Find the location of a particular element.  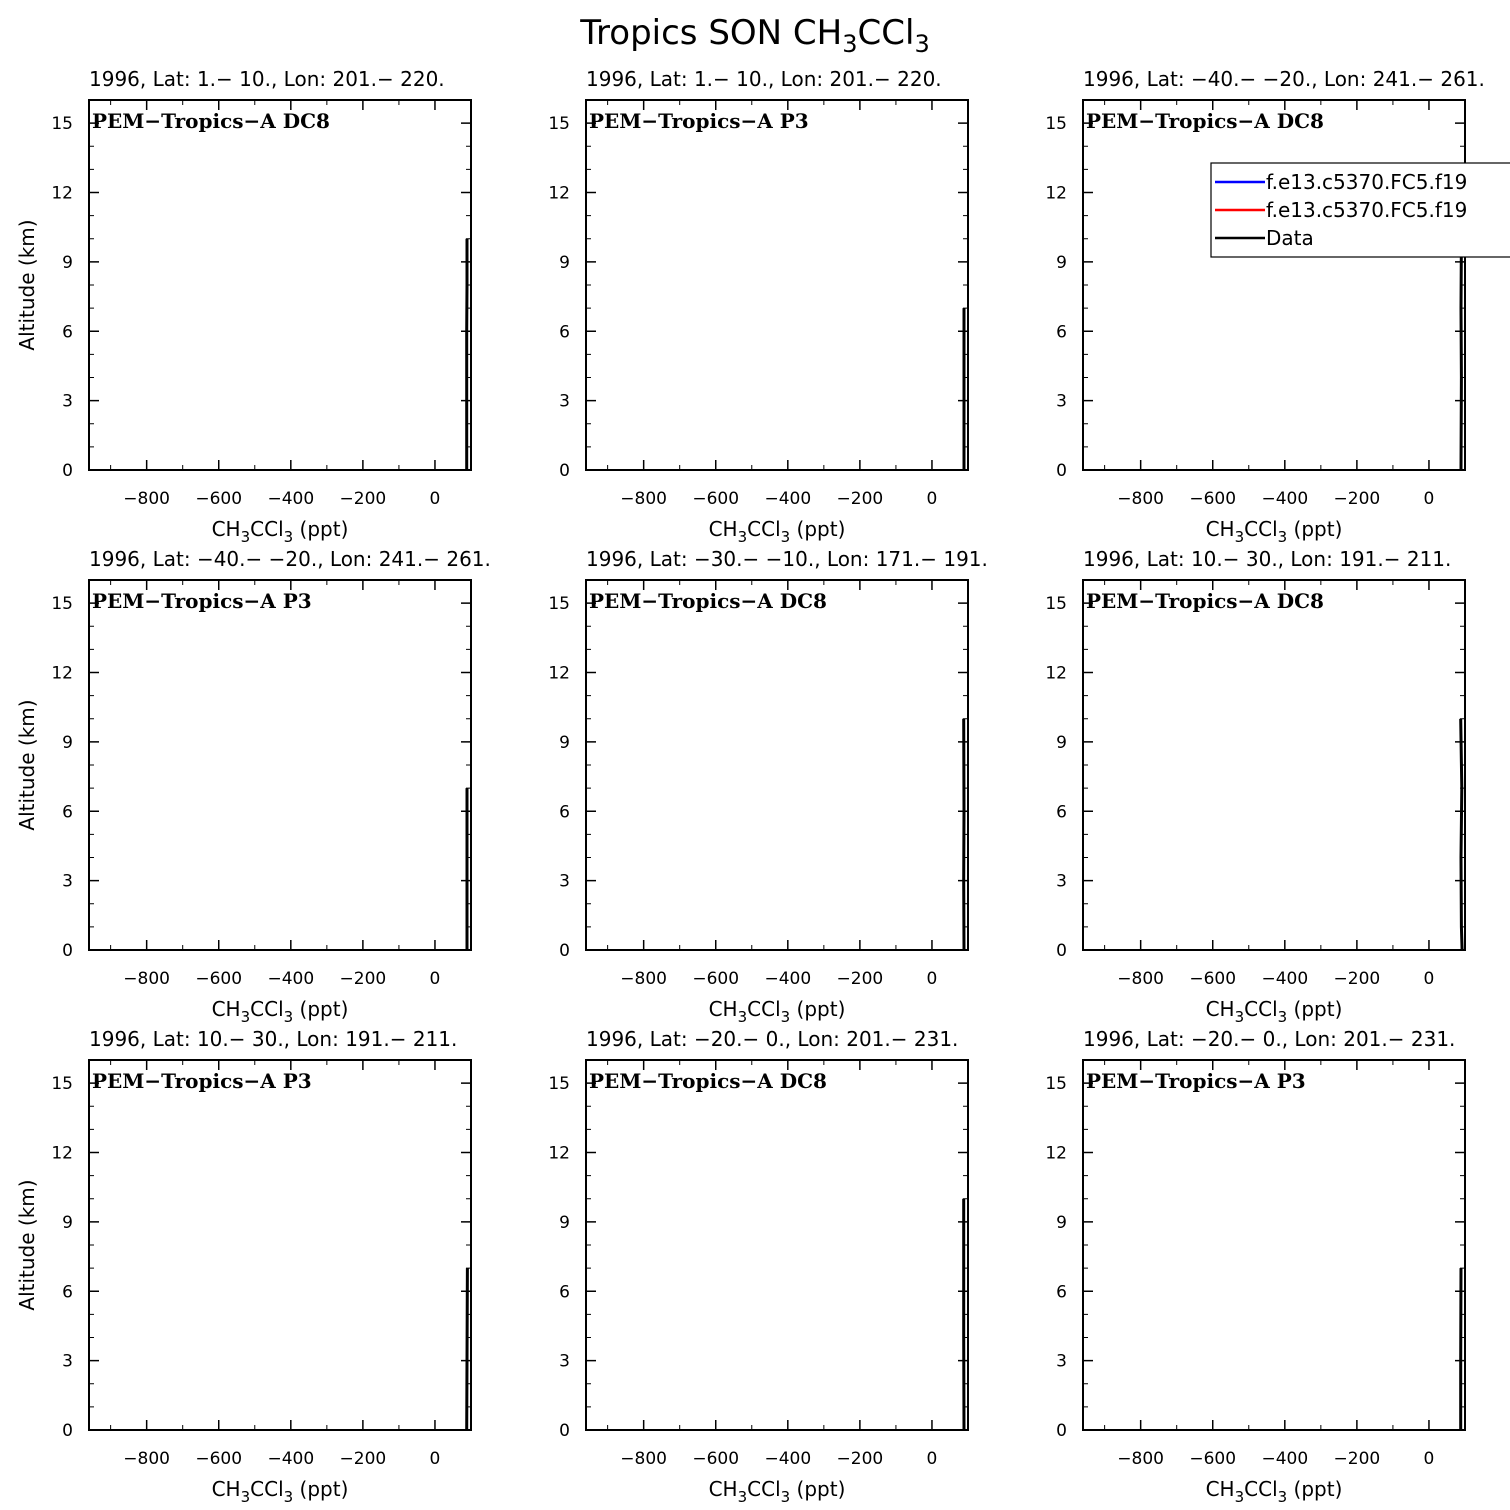

figure-title-subscript: 3 is located at coordinates (921, 44).